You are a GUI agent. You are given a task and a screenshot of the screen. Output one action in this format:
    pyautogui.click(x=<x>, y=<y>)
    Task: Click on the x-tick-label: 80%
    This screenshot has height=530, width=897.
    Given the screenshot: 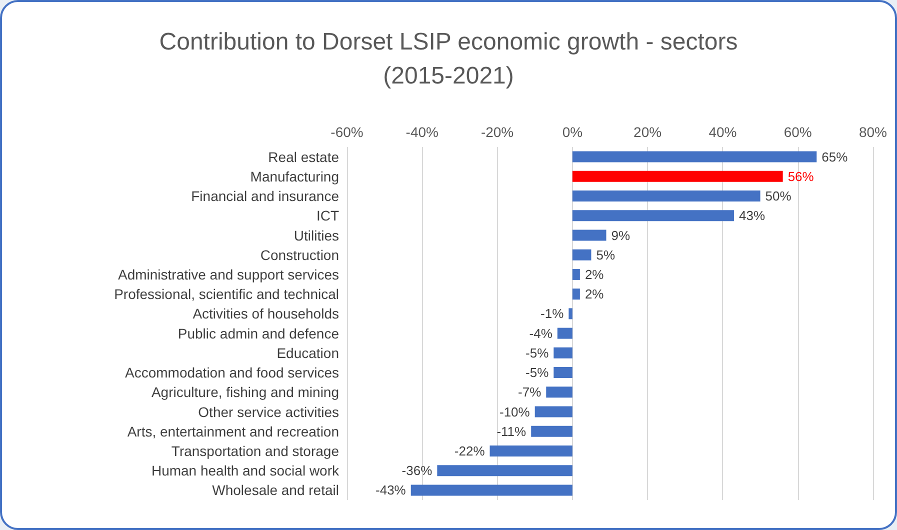 What is the action you would take?
    pyautogui.click(x=873, y=132)
    